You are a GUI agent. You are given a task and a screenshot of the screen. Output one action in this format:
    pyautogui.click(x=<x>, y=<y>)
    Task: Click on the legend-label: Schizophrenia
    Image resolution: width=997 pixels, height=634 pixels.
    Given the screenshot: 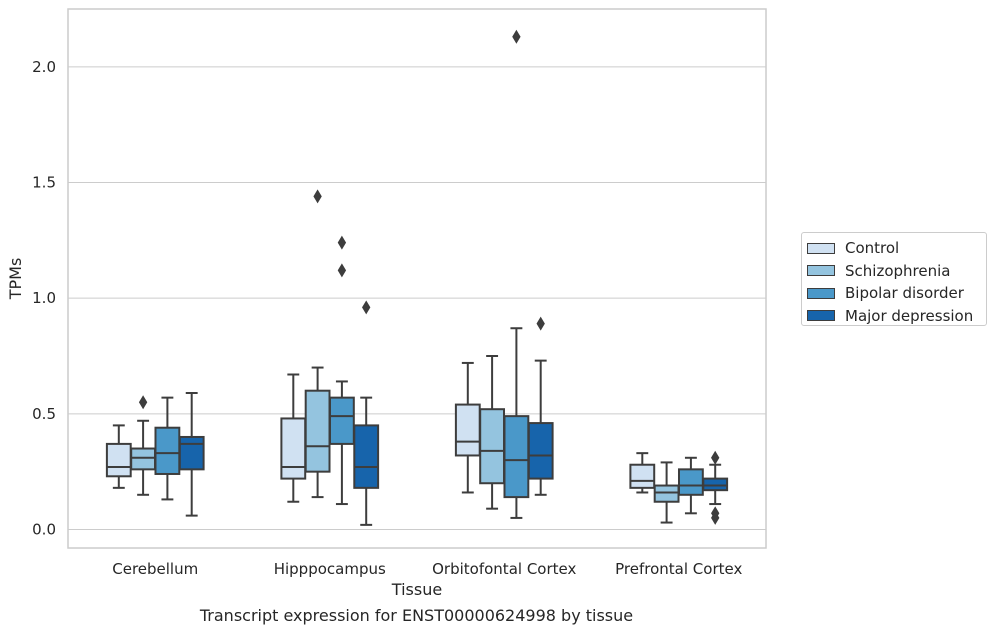 What is the action you would take?
    pyautogui.click(x=898, y=270)
    